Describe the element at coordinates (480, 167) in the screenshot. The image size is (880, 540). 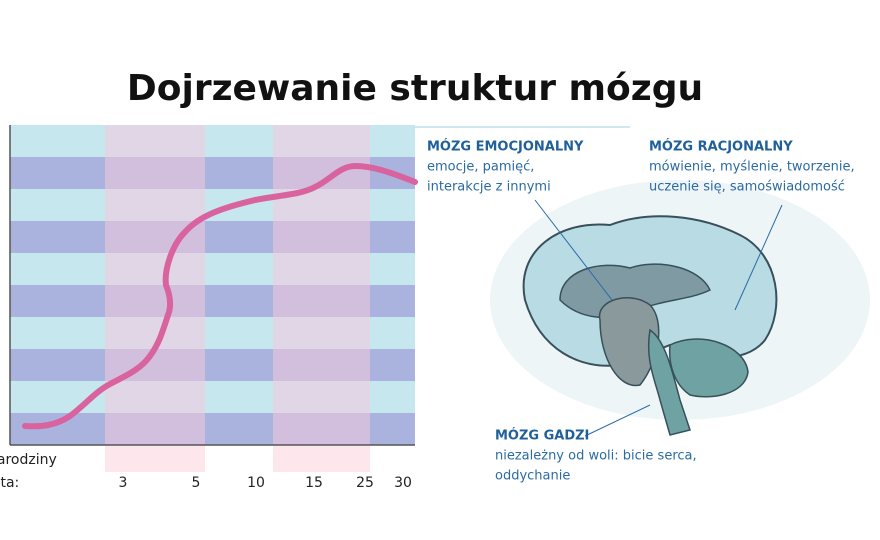
I see `annotation-text: emocje, pamięć,` at that location.